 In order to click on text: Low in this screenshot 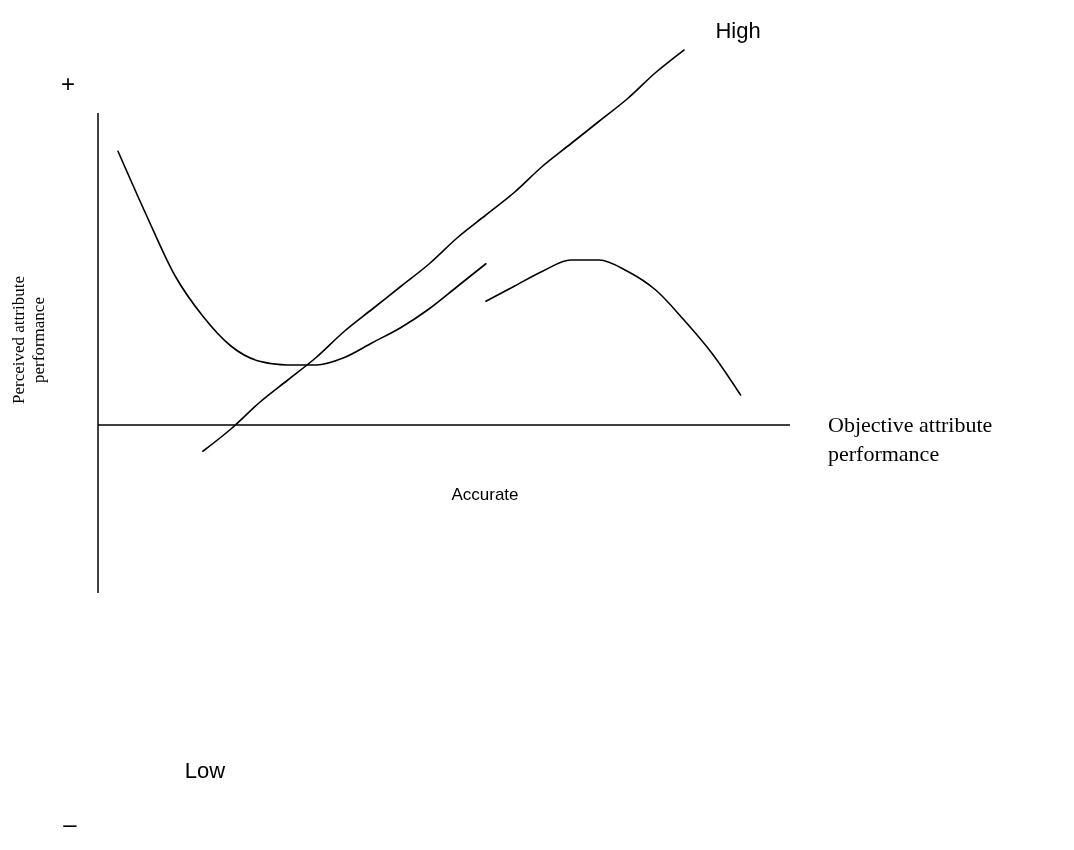, I will do `click(205, 770)`.